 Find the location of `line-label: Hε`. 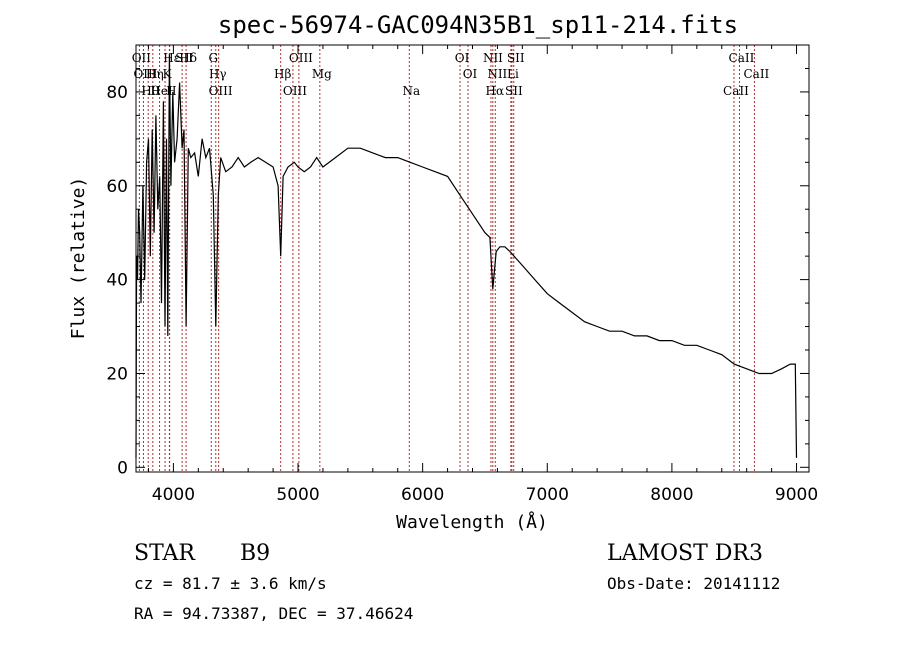

line-label: Hε is located at coordinates (171, 58).